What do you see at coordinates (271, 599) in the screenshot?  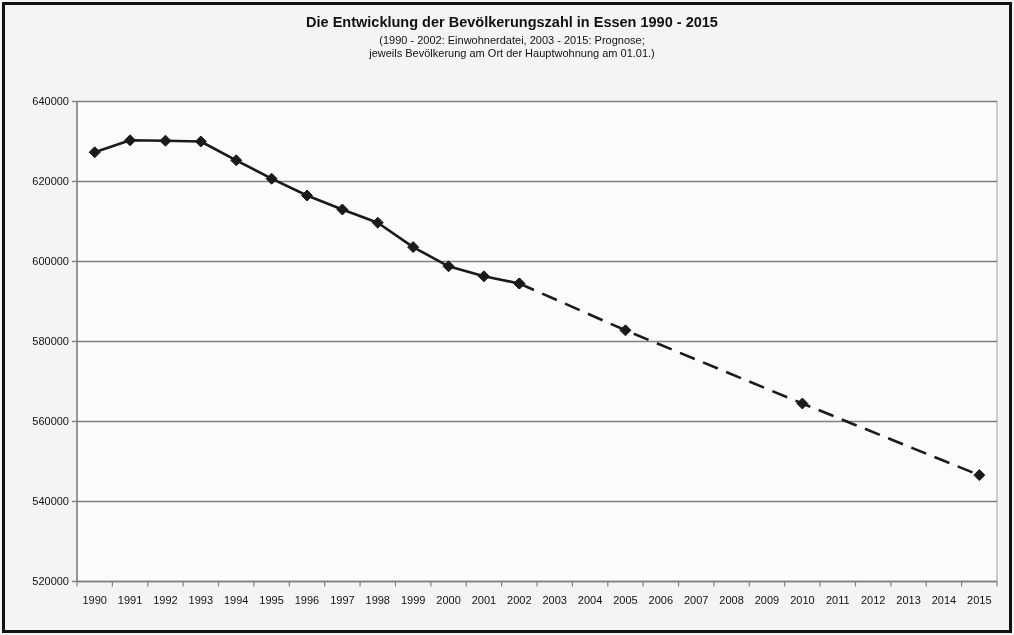 I see `x-tick-label: 1995` at bounding box center [271, 599].